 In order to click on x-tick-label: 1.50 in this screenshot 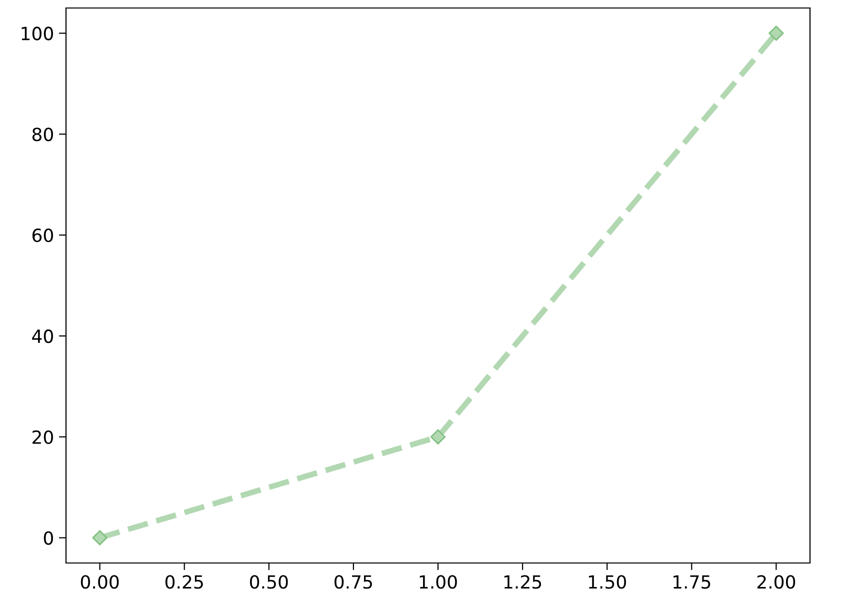, I will do `click(607, 582)`.